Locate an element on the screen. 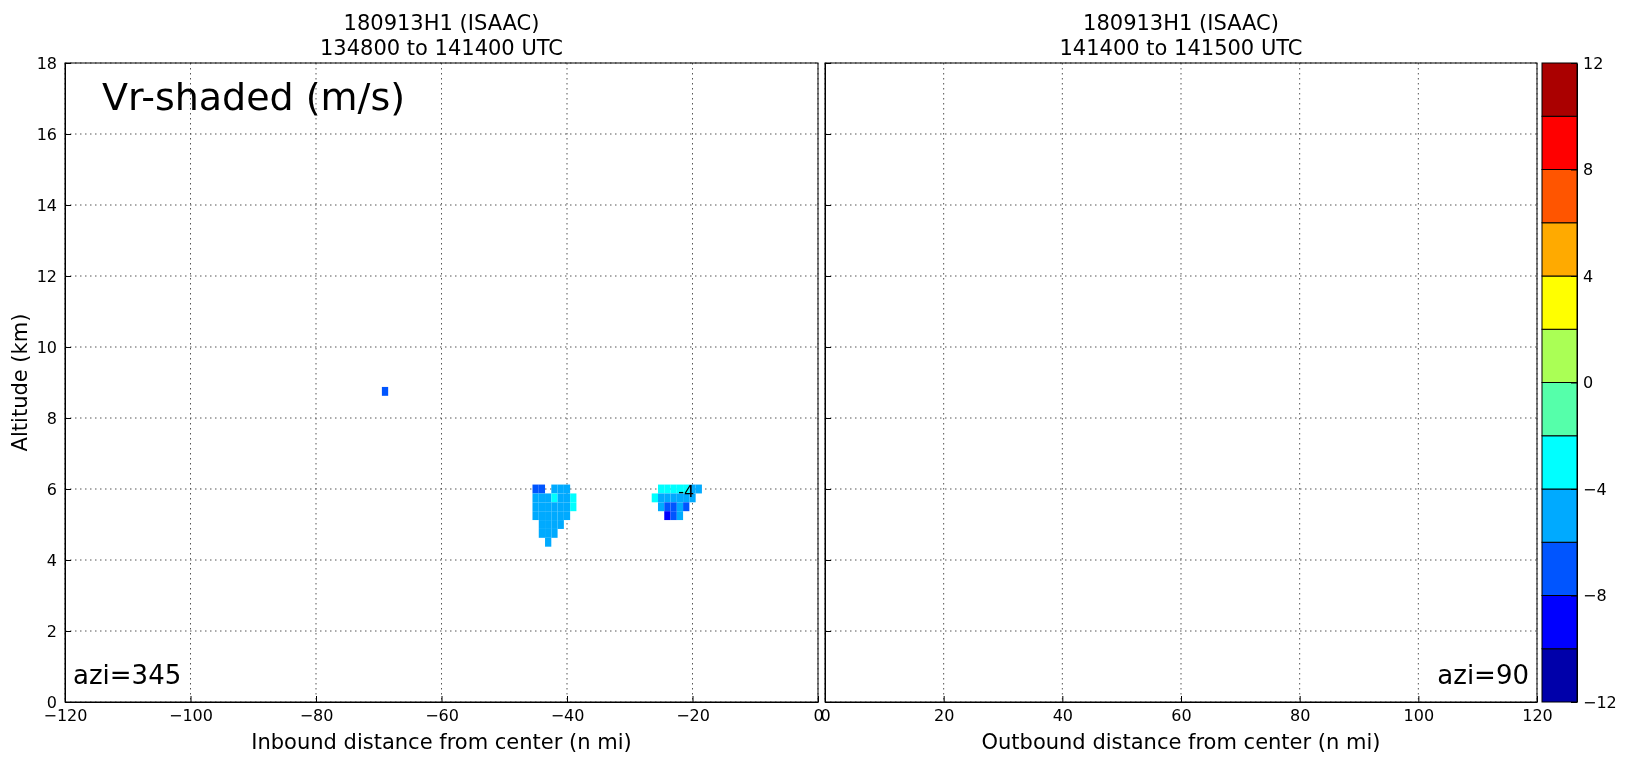 Image resolution: width=1629 pixels, height=762 pixels. y-tick-label: 12 is located at coordinates (46, 276).